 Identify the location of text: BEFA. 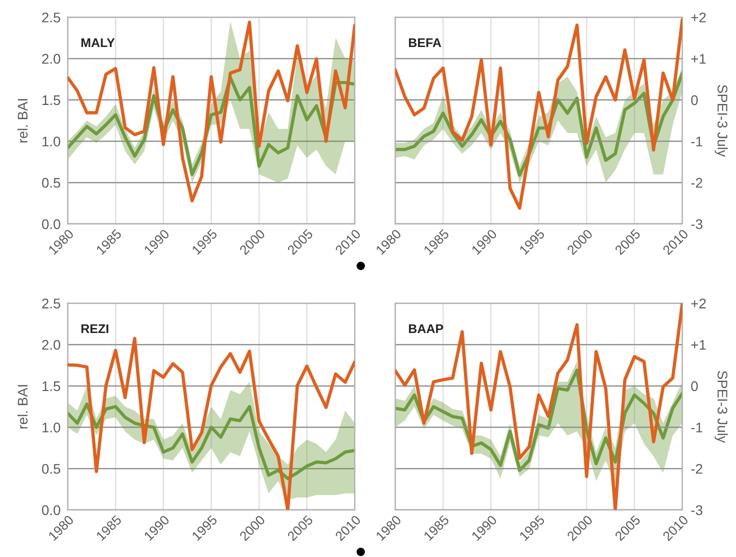
(425, 42).